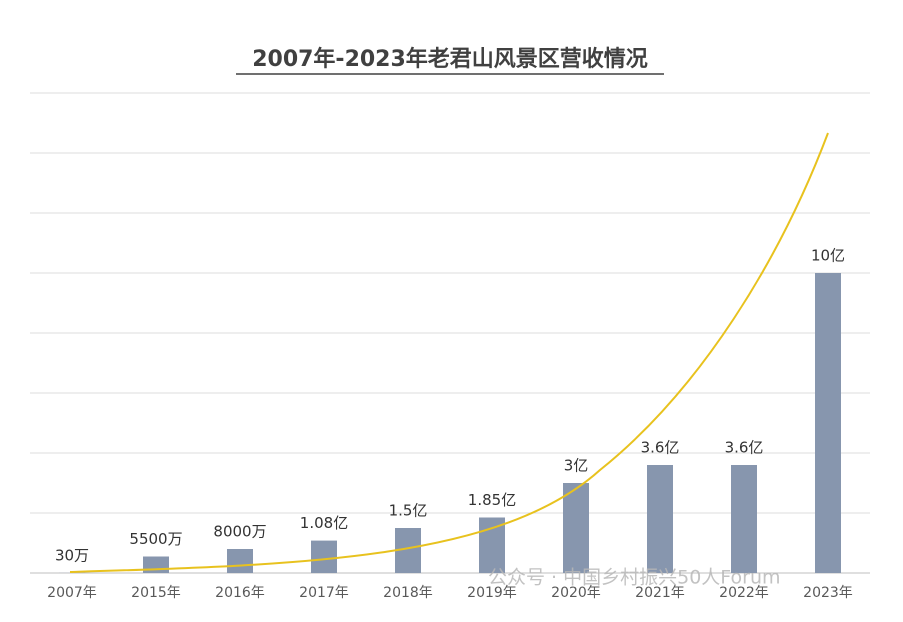 The height and width of the screenshot is (622, 903). I want to click on value-label: 1.5亿, so click(408, 511).